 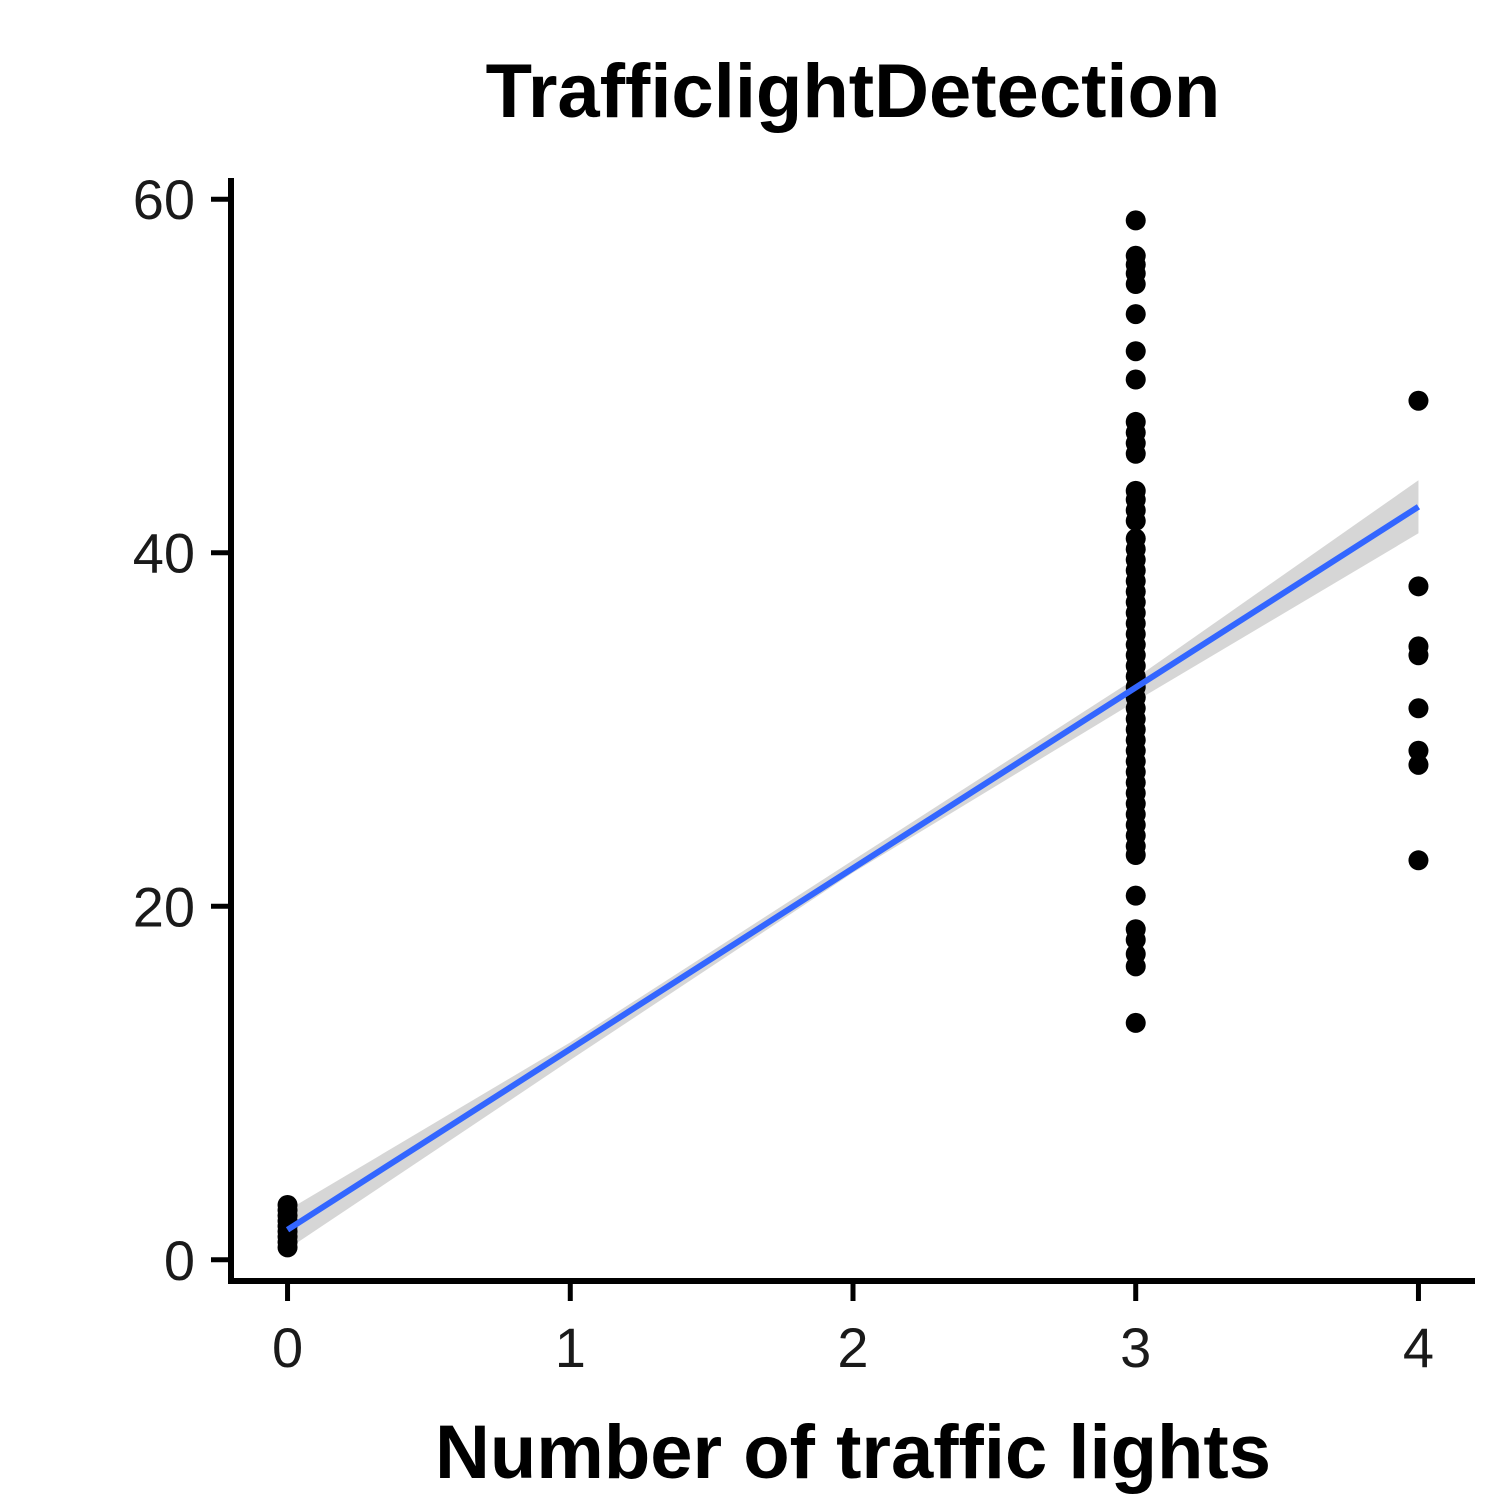 What do you see at coordinates (287, 1347) in the screenshot?
I see `x-tick-label: 0` at bounding box center [287, 1347].